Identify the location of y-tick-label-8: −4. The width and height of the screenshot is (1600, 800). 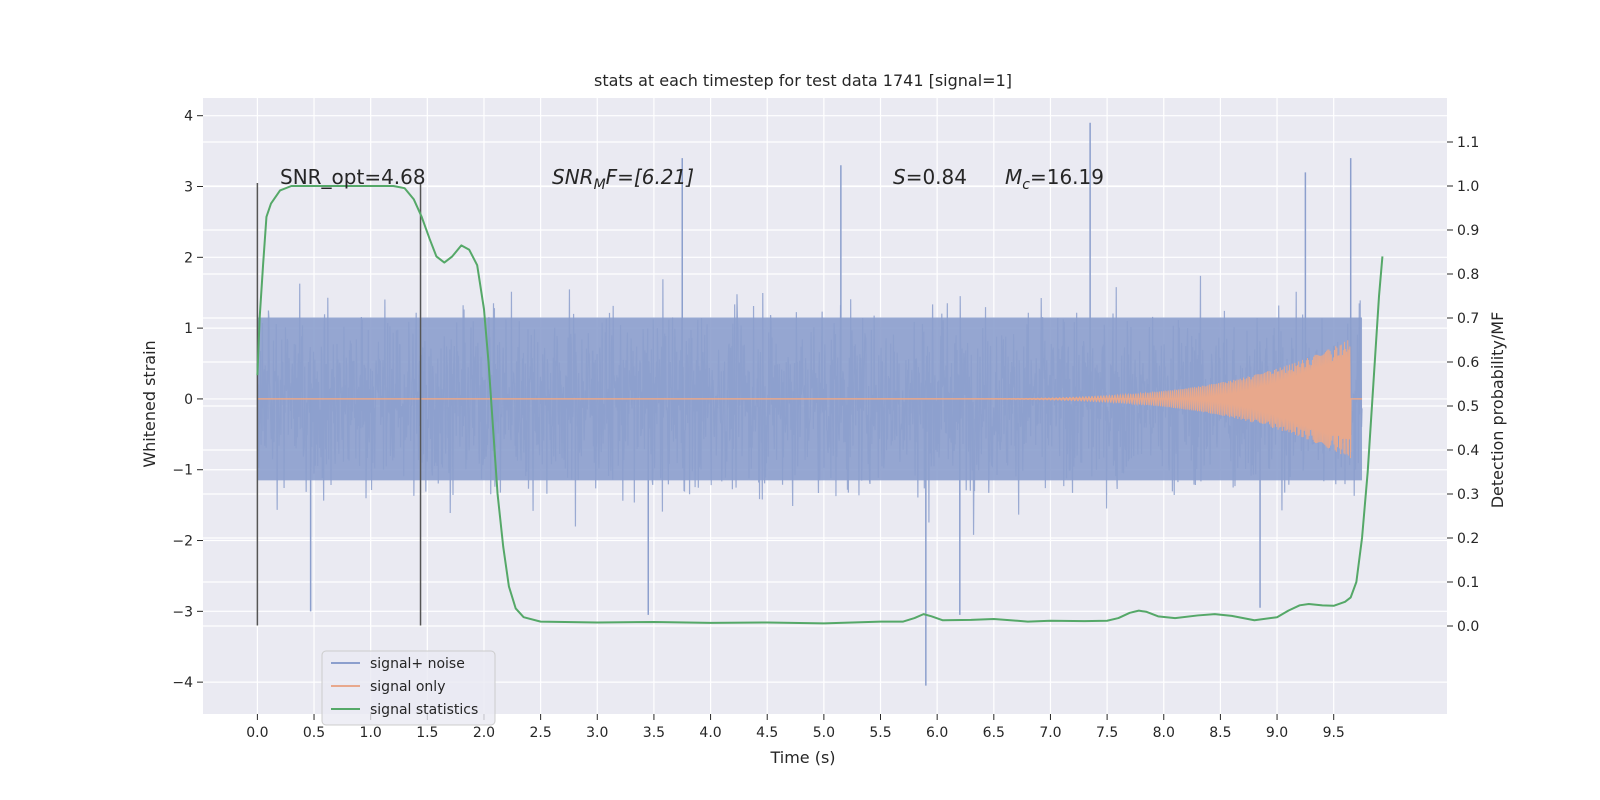
(182, 683).